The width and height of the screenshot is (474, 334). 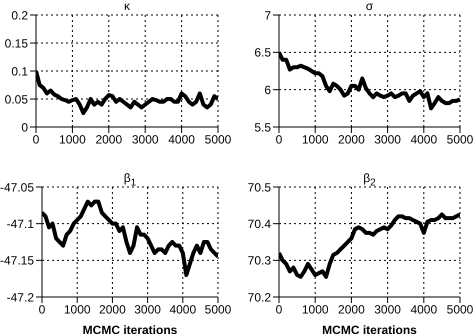 I want to click on y-tick-label: 0.1, so click(x=19, y=71).